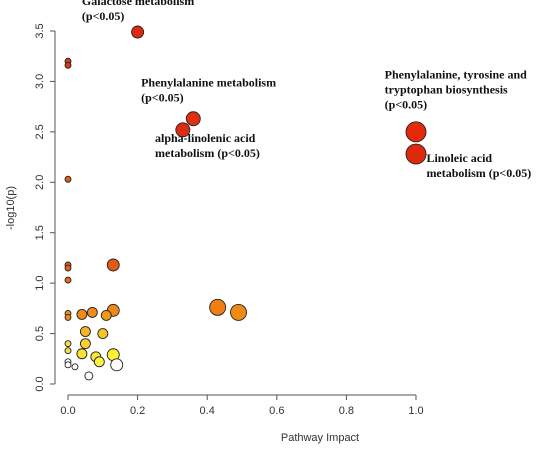 This screenshot has height=451, width=550. What do you see at coordinates (40, 81) in the screenshot?
I see `y-tick-label: 3.0` at bounding box center [40, 81].